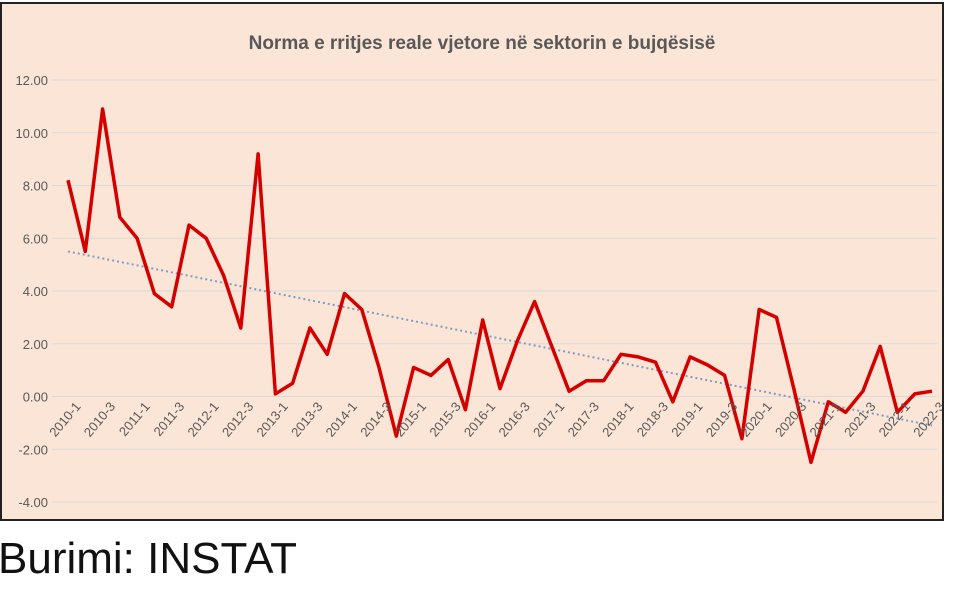  I want to click on x-tick-label: 2014-3, so click(376, 419).